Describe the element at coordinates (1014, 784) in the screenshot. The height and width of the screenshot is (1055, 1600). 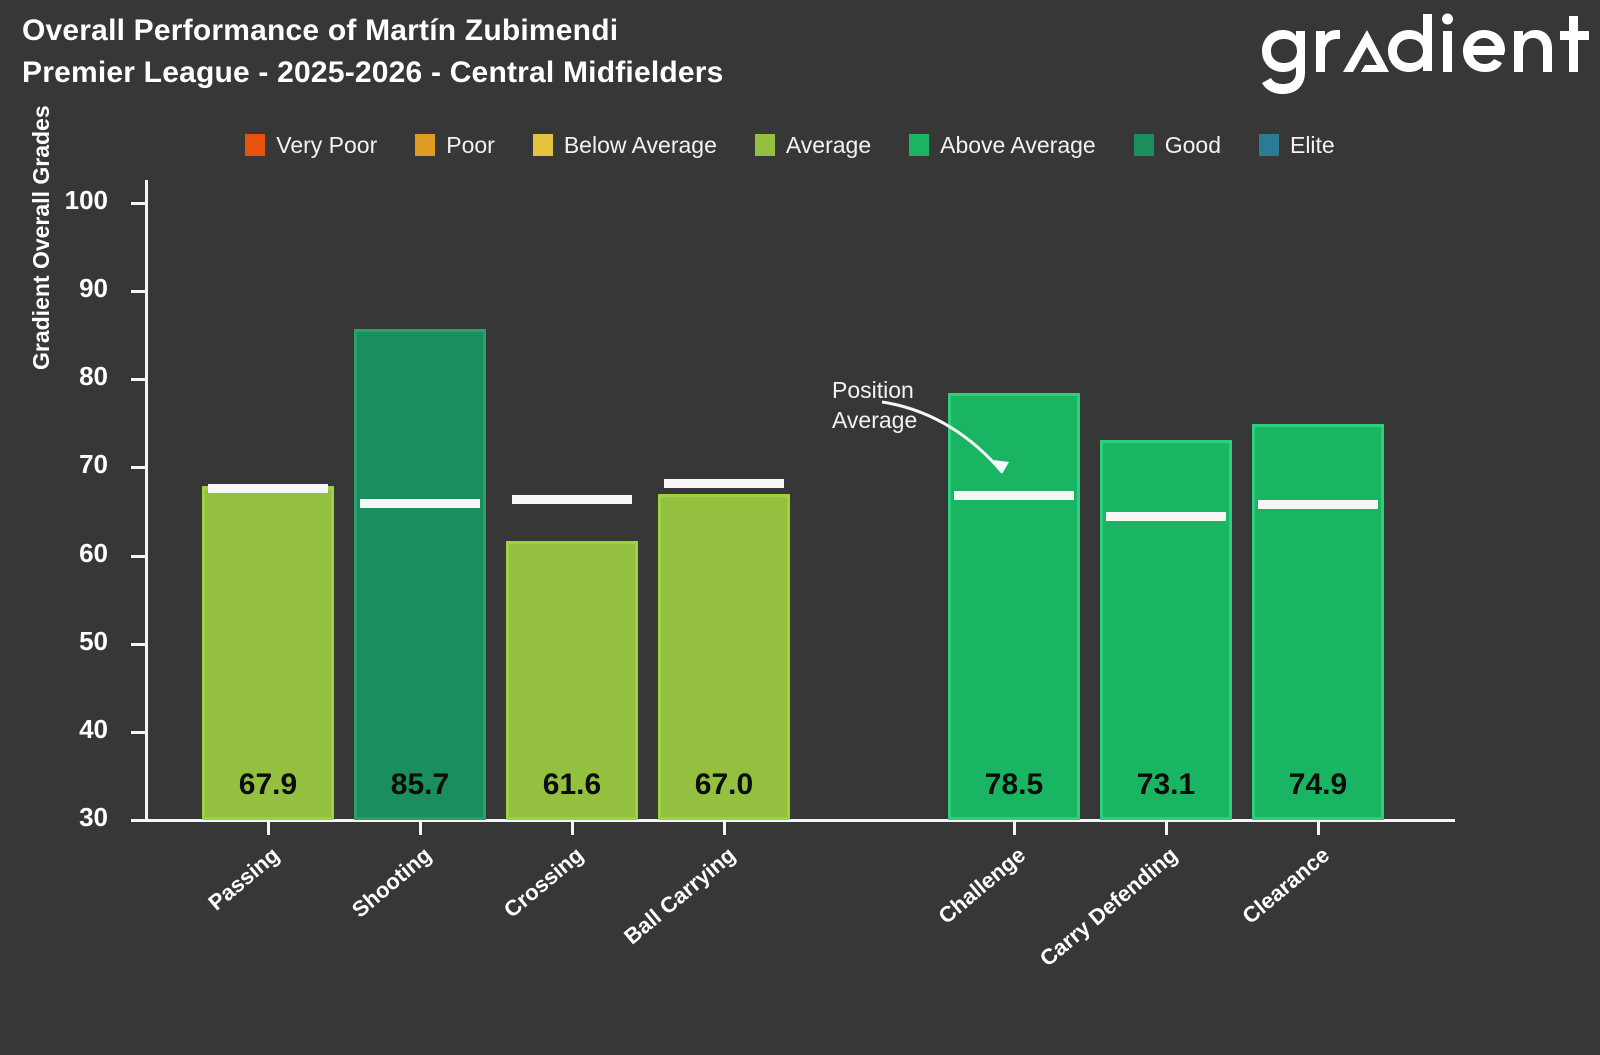
I see `bar-value-label: 78.5` at that location.